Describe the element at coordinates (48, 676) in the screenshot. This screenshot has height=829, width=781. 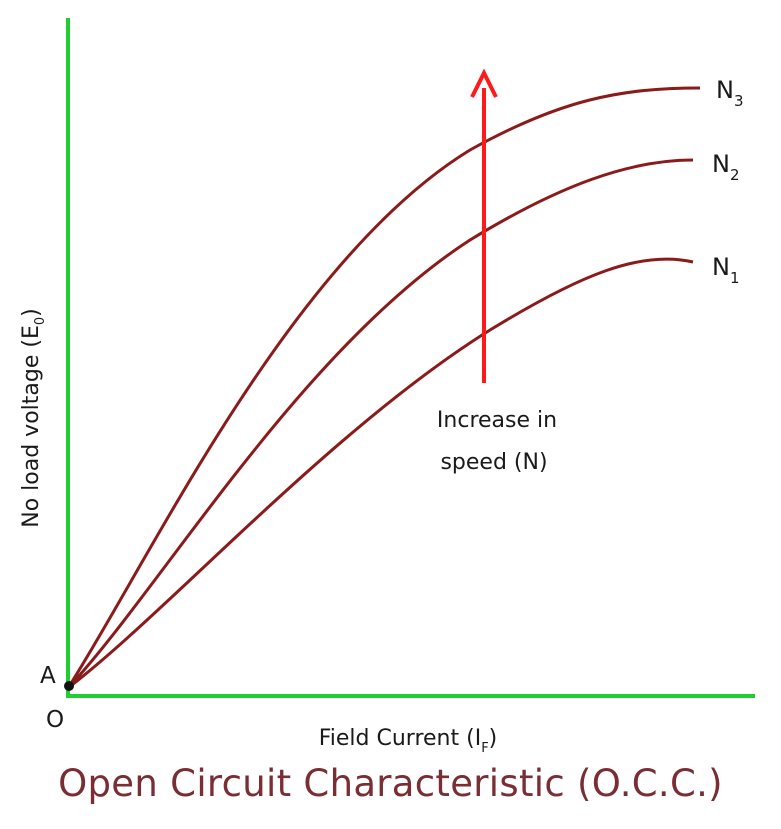
I see `point-a-label: A` at that location.